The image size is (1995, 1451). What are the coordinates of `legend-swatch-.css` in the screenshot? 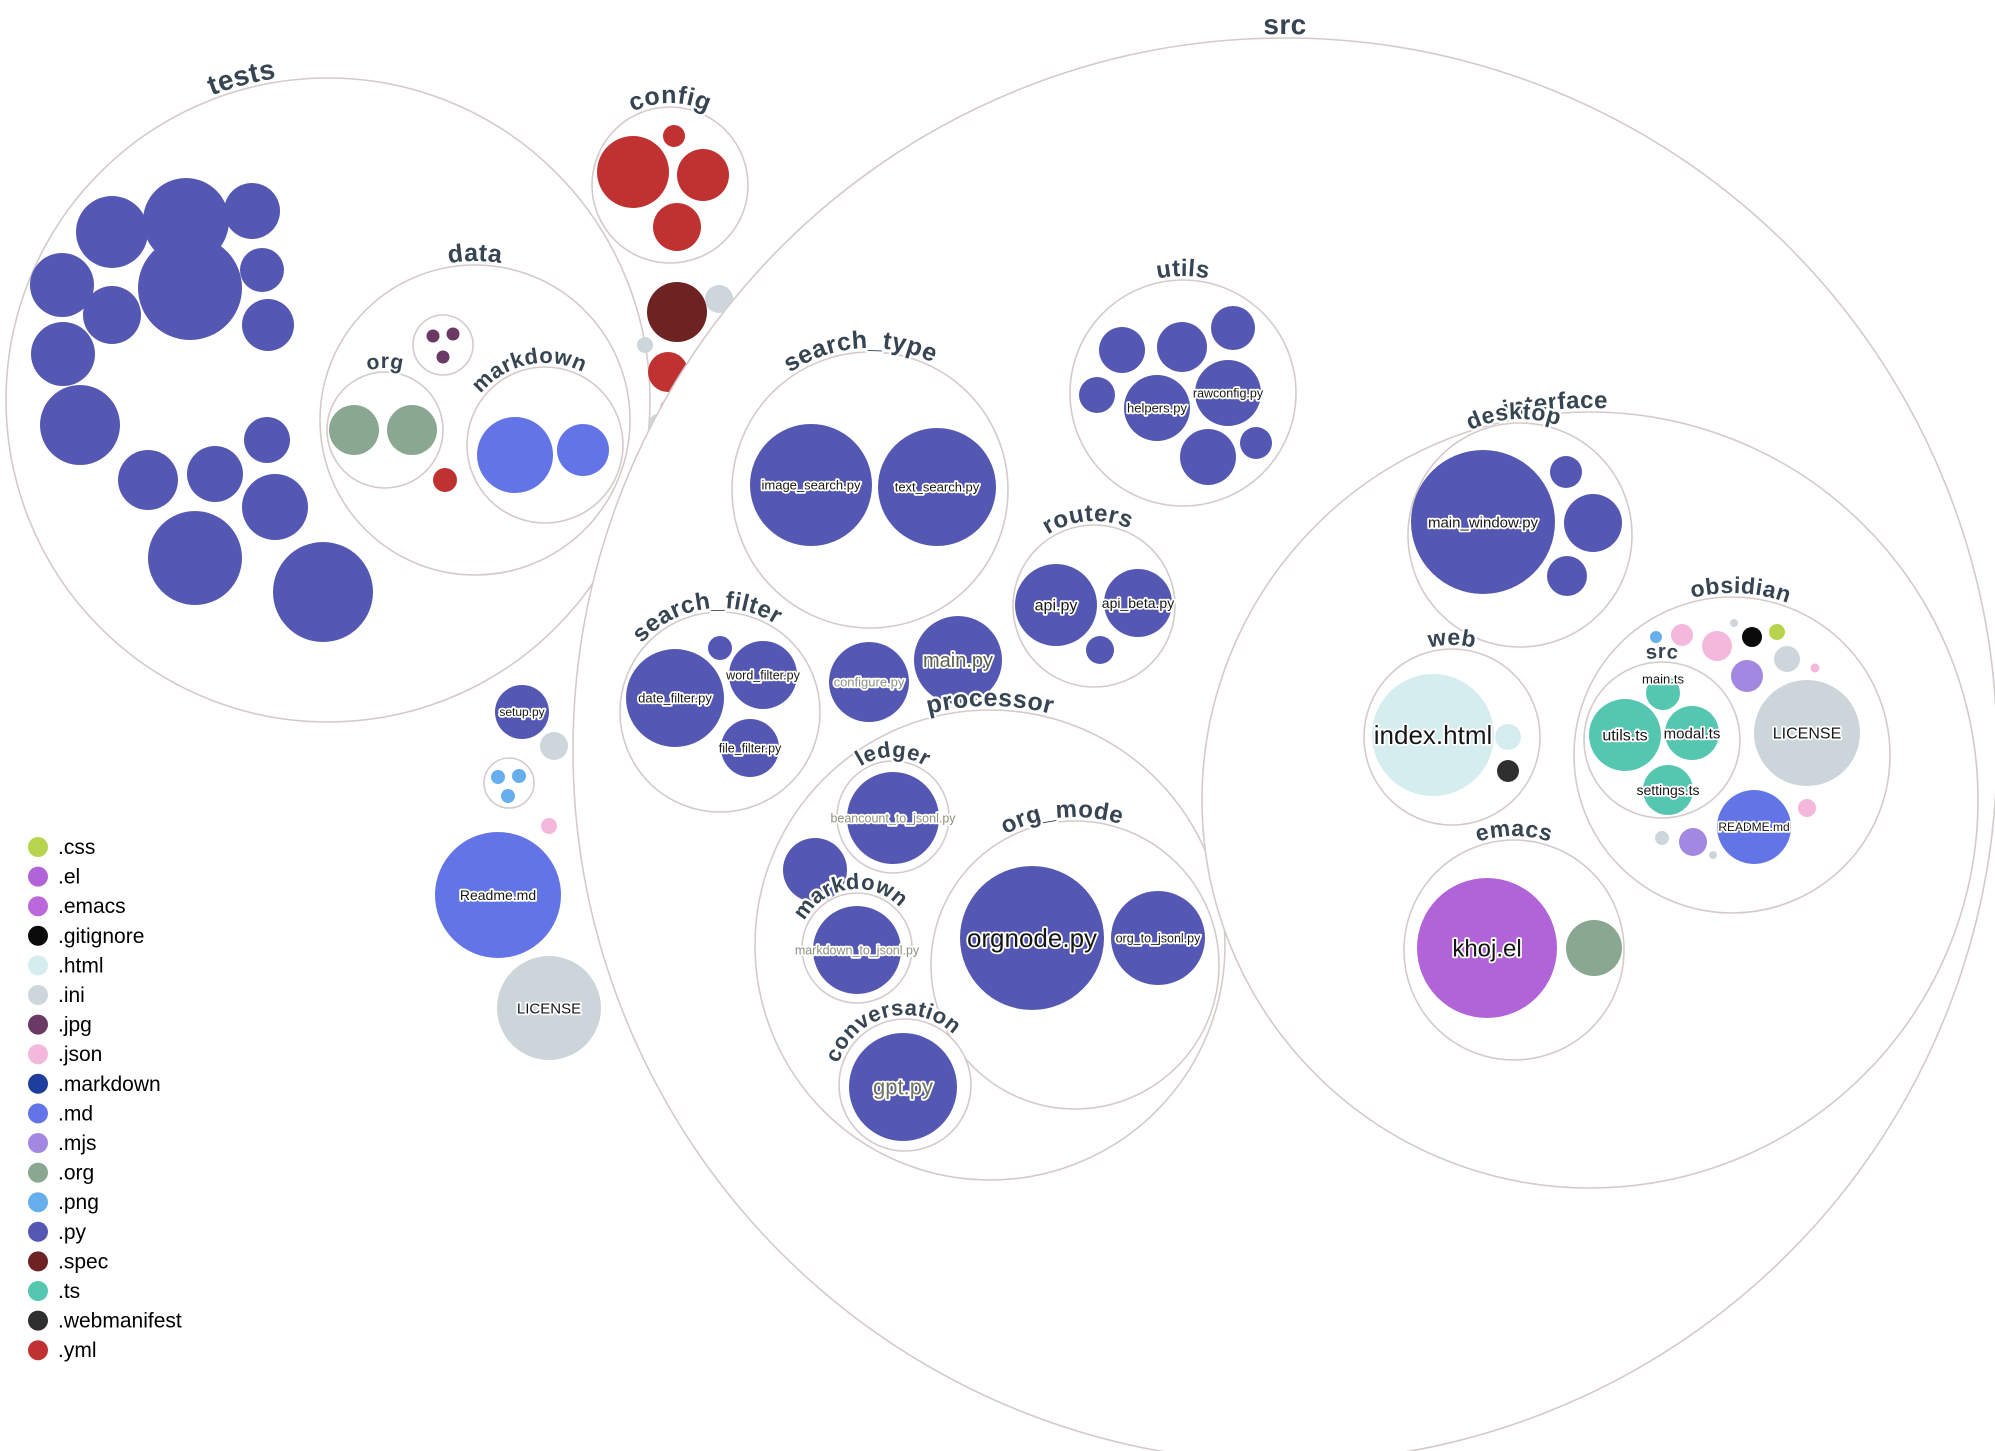 It's located at (38, 847).